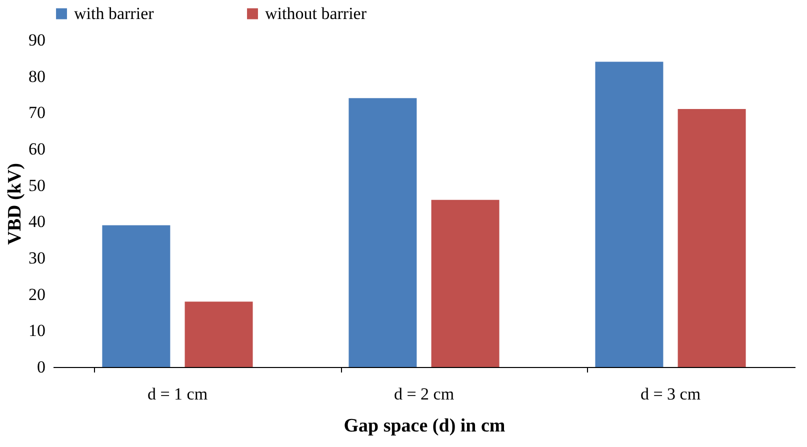 The height and width of the screenshot is (447, 807). I want to click on y-tick-label: 0, so click(41, 367).